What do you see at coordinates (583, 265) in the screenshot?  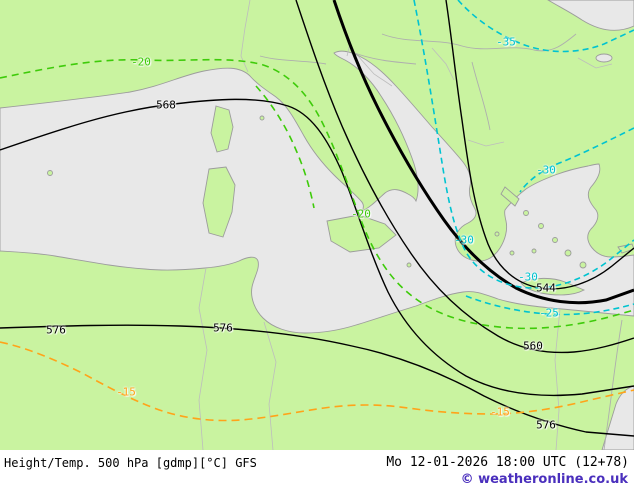 I see `island-rhodes` at bounding box center [583, 265].